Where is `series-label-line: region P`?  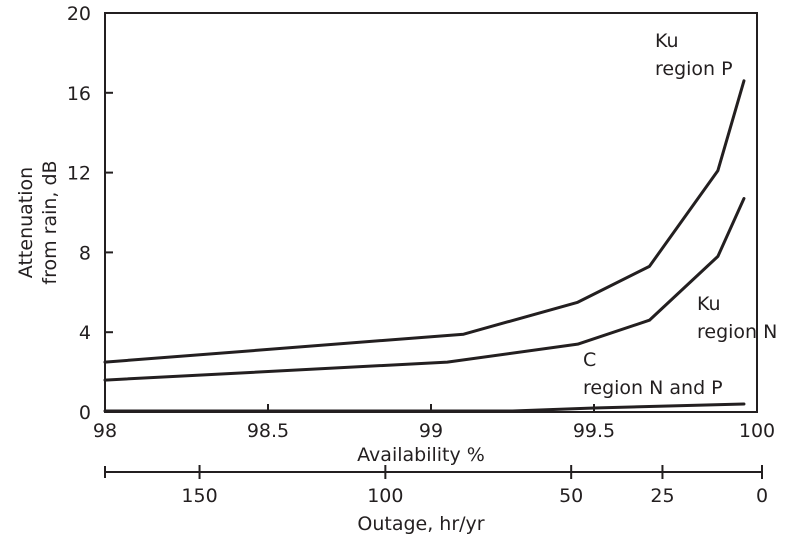 series-label-line: region P is located at coordinates (694, 69).